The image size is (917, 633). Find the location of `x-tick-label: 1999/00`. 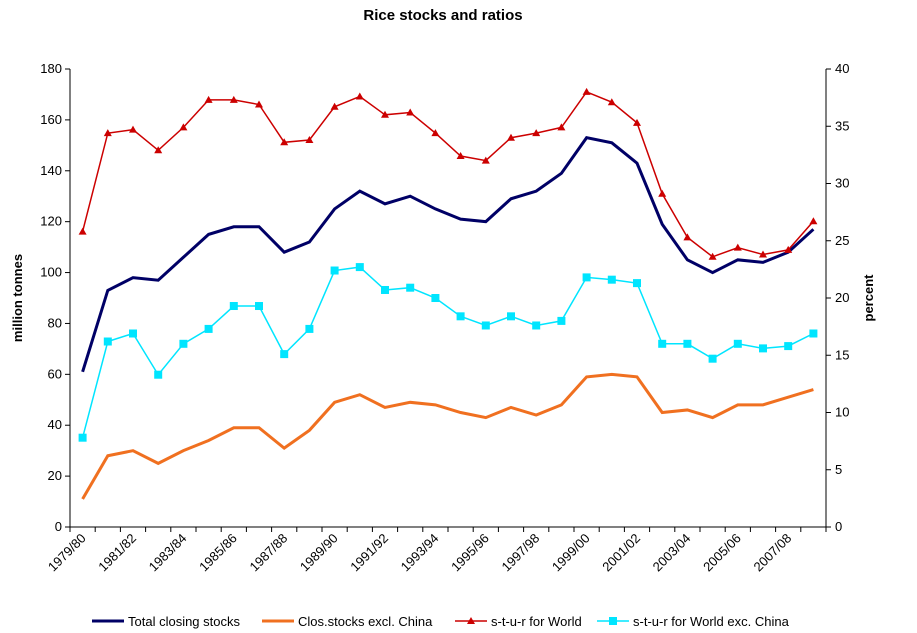

x-tick-label: 1999/00 is located at coordinates (571, 553).